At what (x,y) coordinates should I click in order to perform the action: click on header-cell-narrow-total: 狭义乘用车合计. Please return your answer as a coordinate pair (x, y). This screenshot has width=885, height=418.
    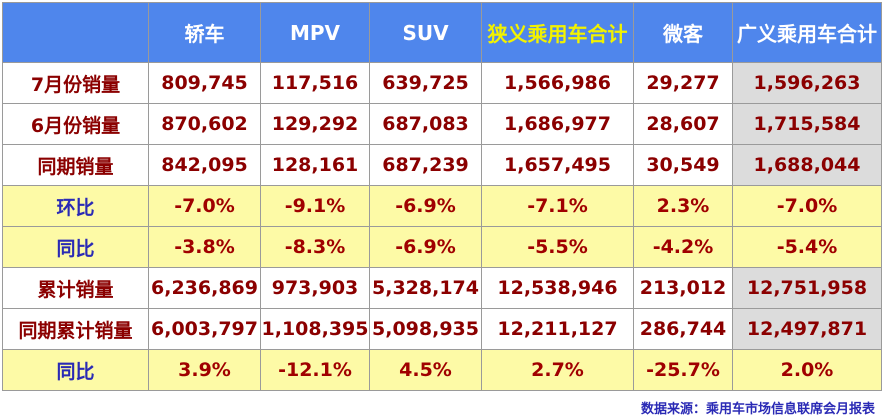
    Looking at the image, I should click on (557, 32).